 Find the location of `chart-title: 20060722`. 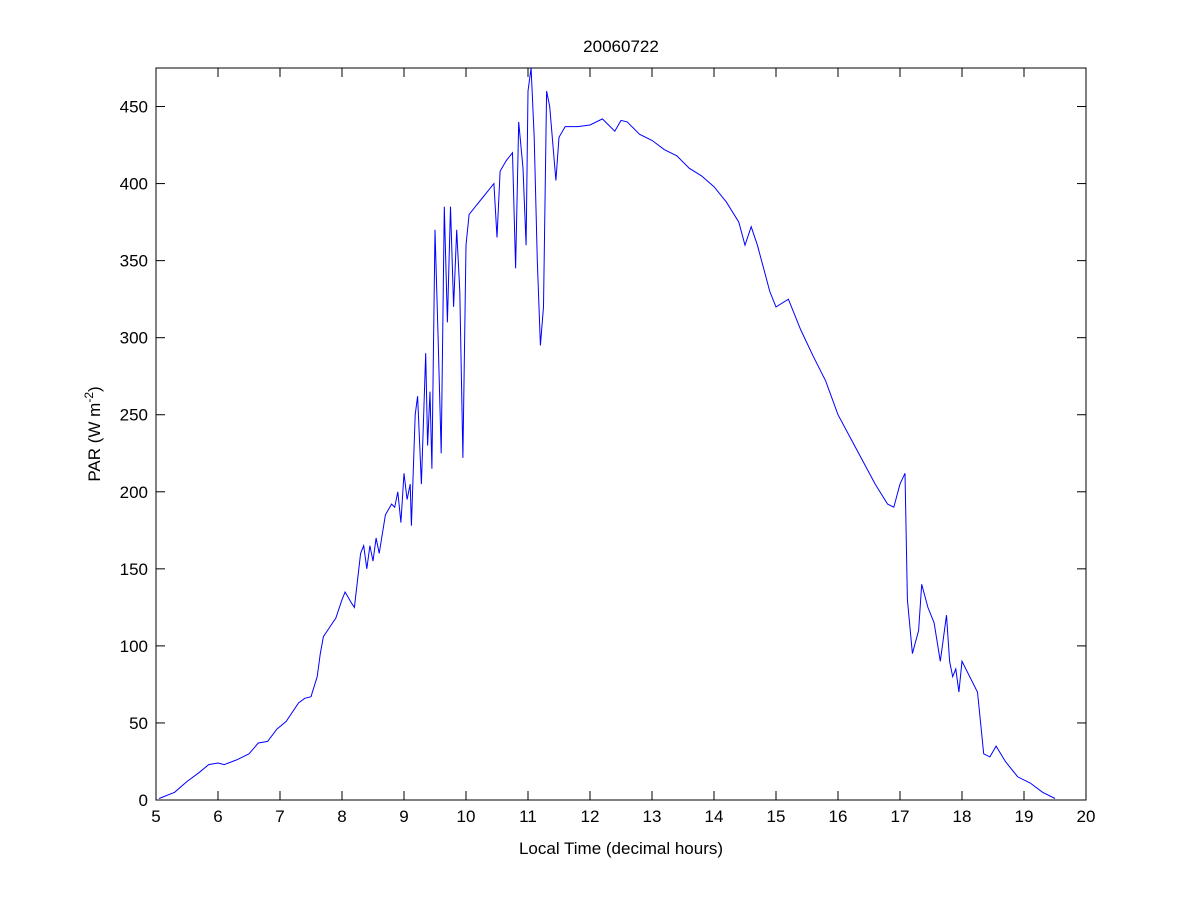

chart-title: 20060722 is located at coordinates (621, 46).